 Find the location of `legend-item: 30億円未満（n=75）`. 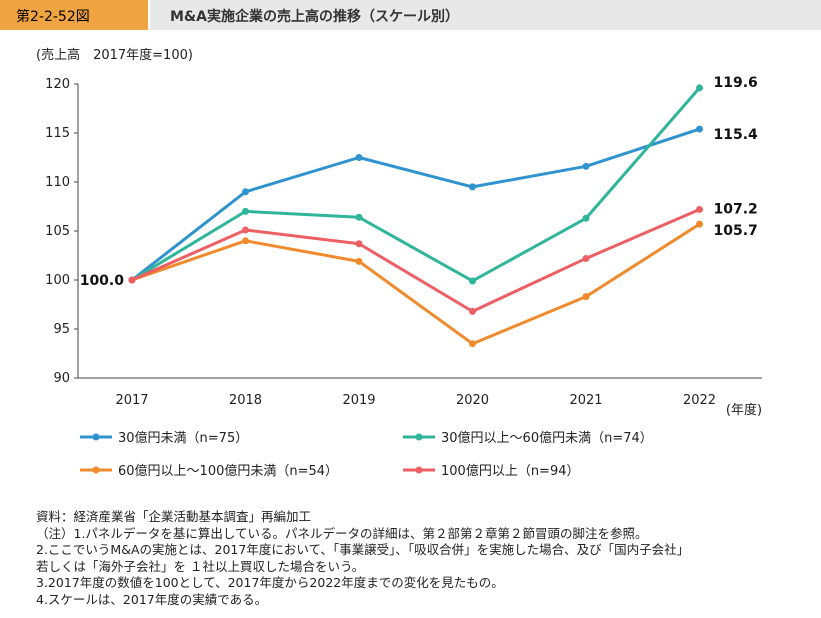

legend-item: 30億円未満（n=75） is located at coordinates (164, 438).